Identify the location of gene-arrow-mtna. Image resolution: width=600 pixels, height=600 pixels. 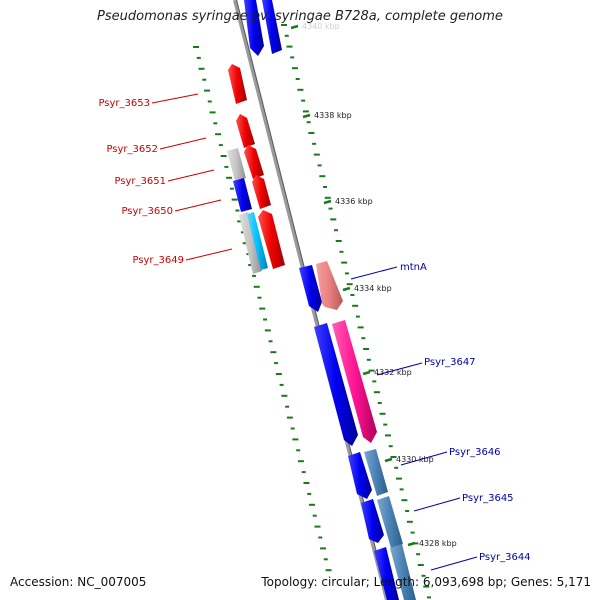
(329, 285).